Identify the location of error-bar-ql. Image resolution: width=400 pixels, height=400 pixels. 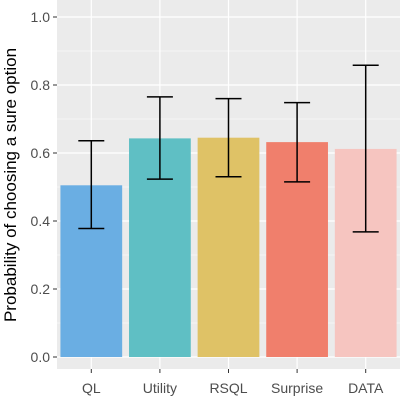
(91, 185).